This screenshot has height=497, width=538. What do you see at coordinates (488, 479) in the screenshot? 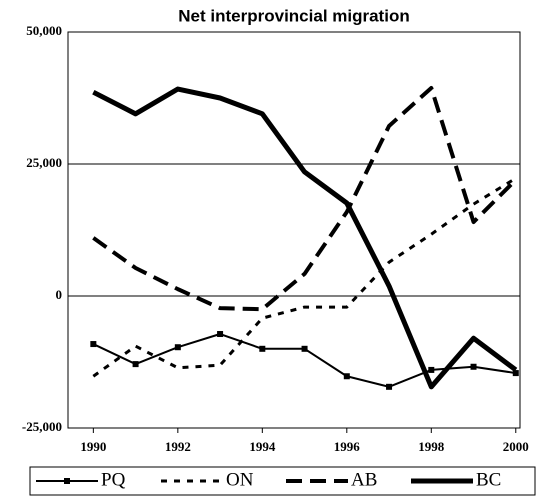
I see `legend-label: BC` at bounding box center [488, 479].